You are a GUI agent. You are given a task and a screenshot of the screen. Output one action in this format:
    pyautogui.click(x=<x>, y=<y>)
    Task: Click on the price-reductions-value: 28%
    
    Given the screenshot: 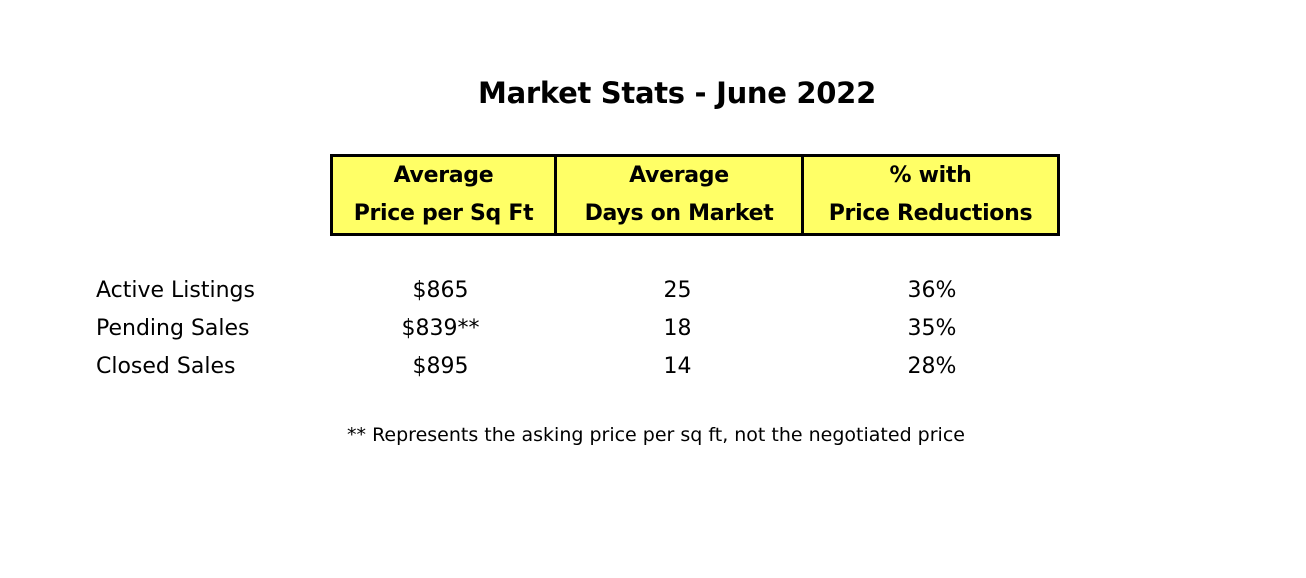 What is the action you would take?
    pyautogui.click(x=932, y=366)
    